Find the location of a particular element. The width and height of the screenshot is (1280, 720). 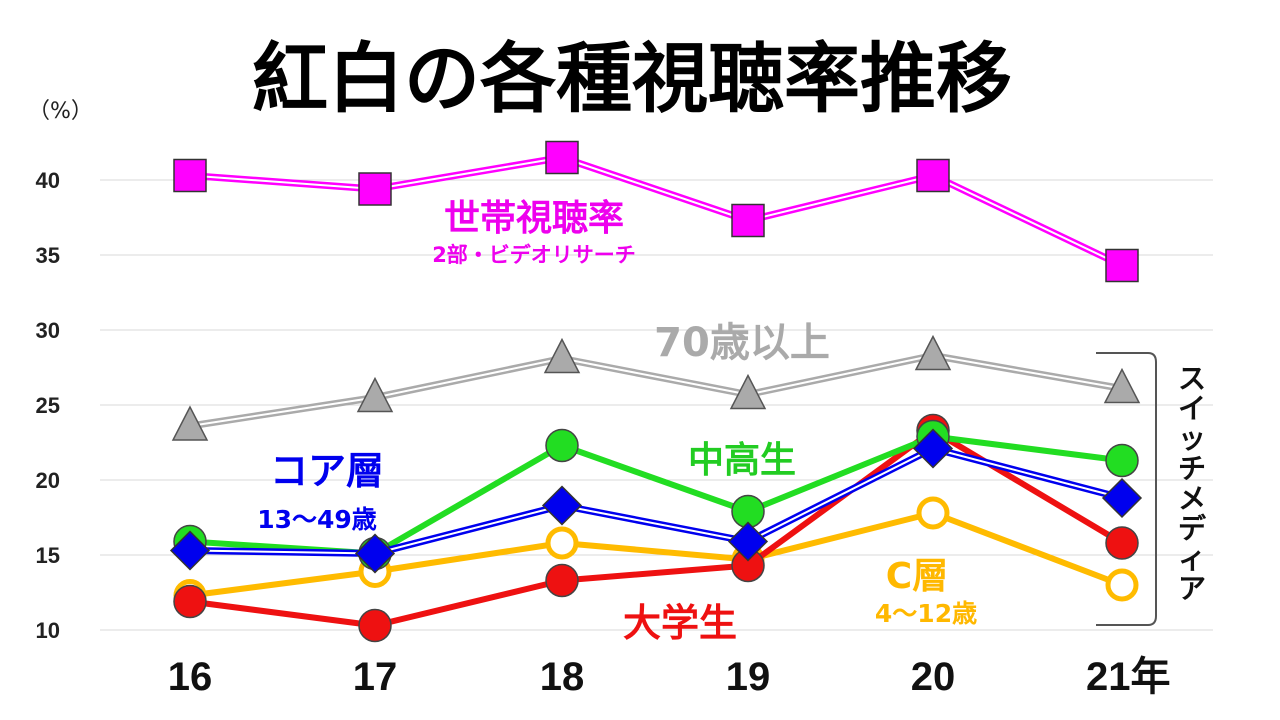

bracket-label-char: メ is located at coordinates (1192, 498).